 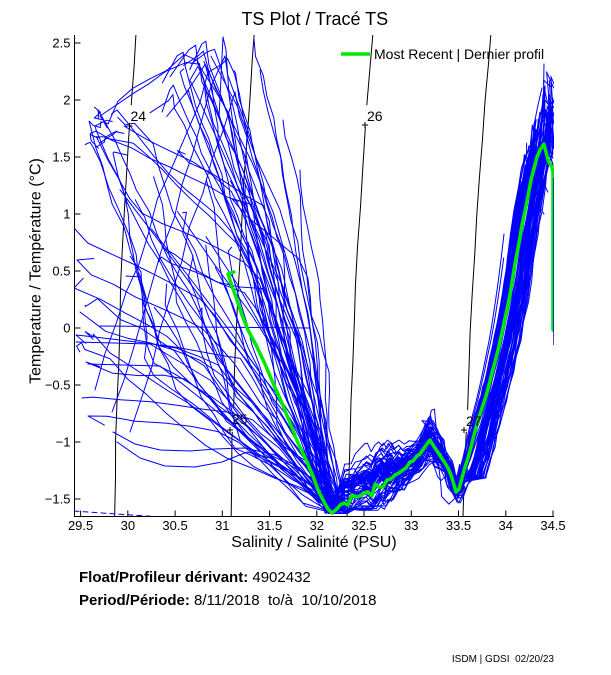 What do you see at coordinates (66, 328) in the screenshot?
I see `svg-text: 0` at bounding box center [66, 328].